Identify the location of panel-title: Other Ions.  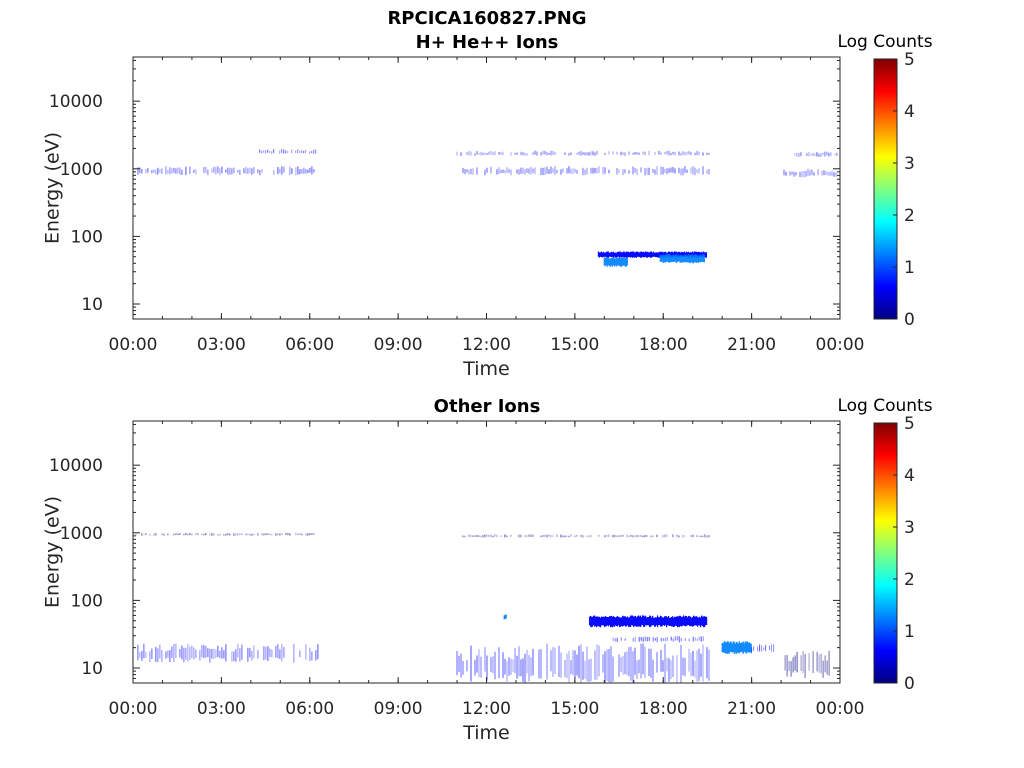
(487, 406).